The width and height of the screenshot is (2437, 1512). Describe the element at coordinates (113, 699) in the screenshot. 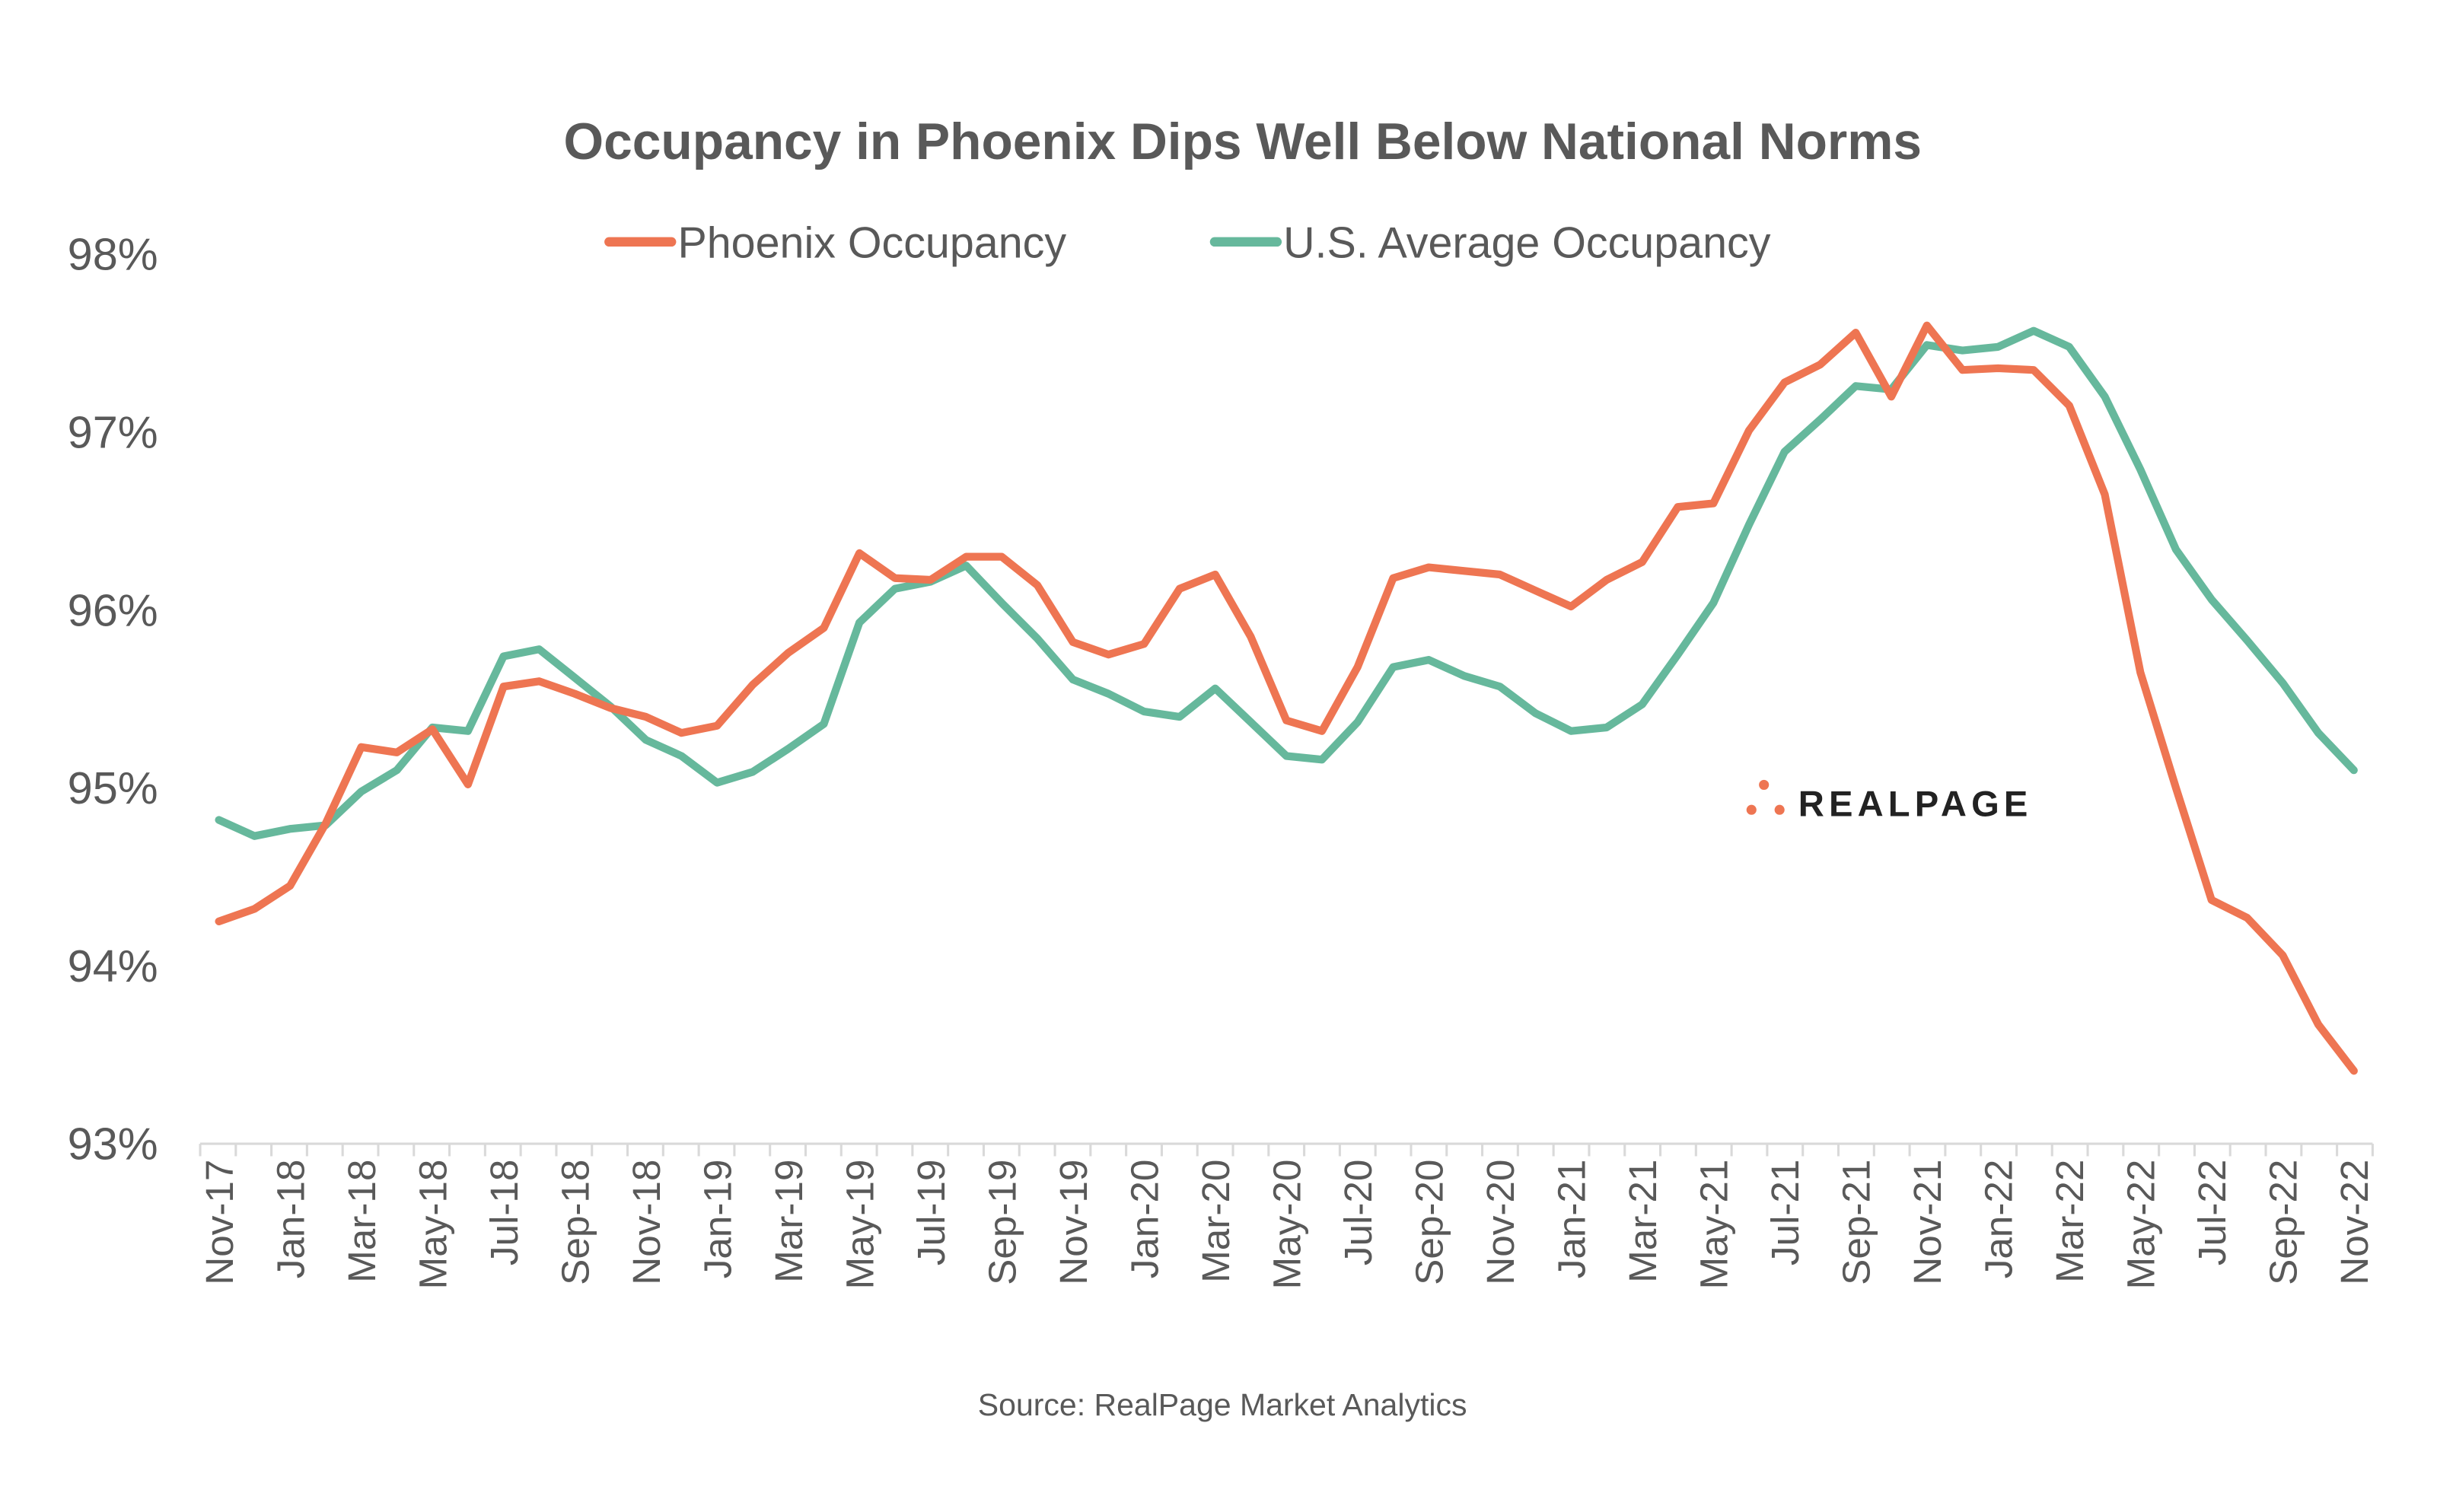

I see `y-axis: 93% 94% 95% 96% 97% 98%` at that location.